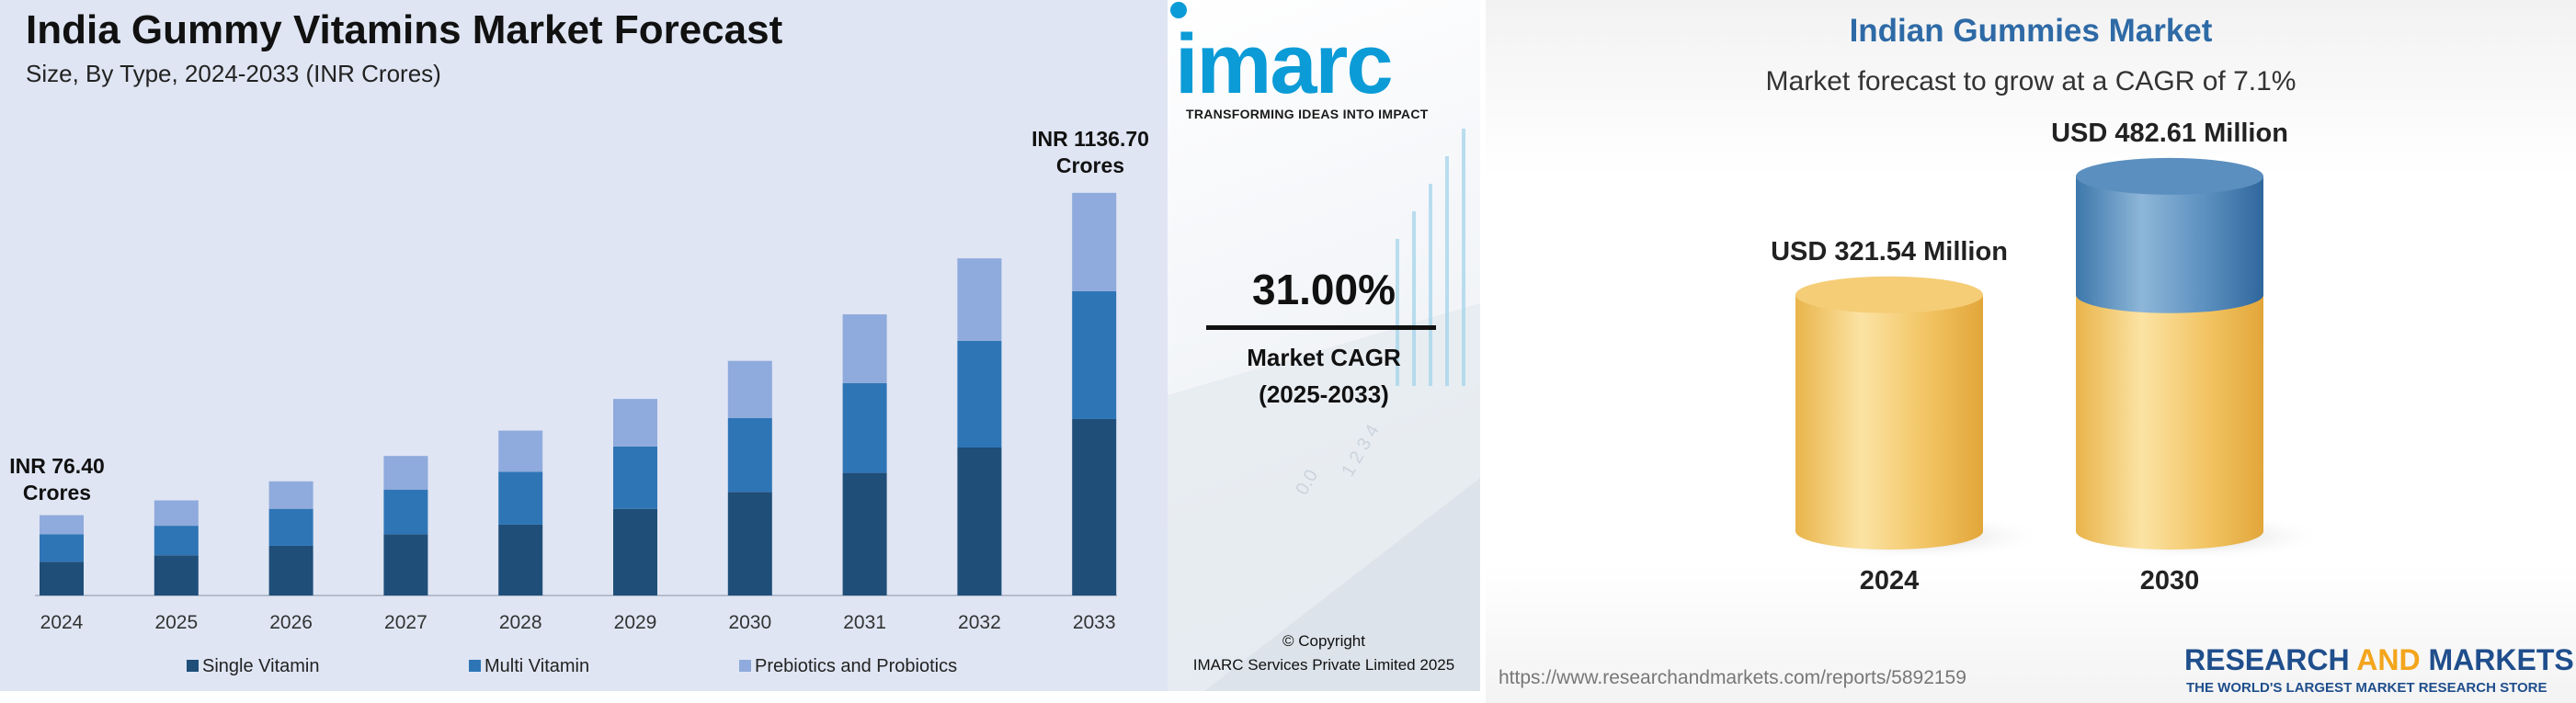 This screenshot has height=703, width=2576. I want to click on brand-text-and: AND, so click(2388, 659).